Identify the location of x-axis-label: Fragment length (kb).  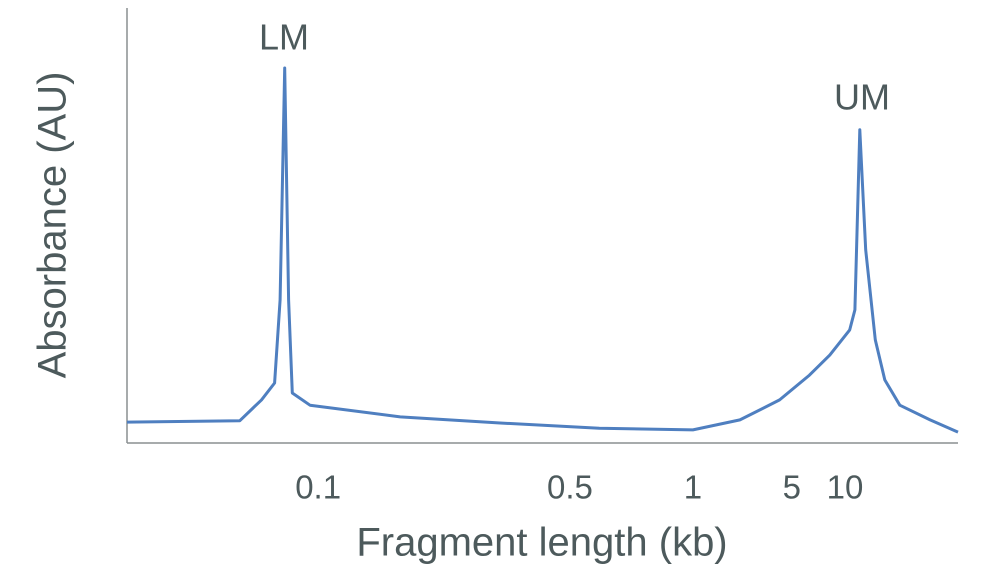
(541, 543).